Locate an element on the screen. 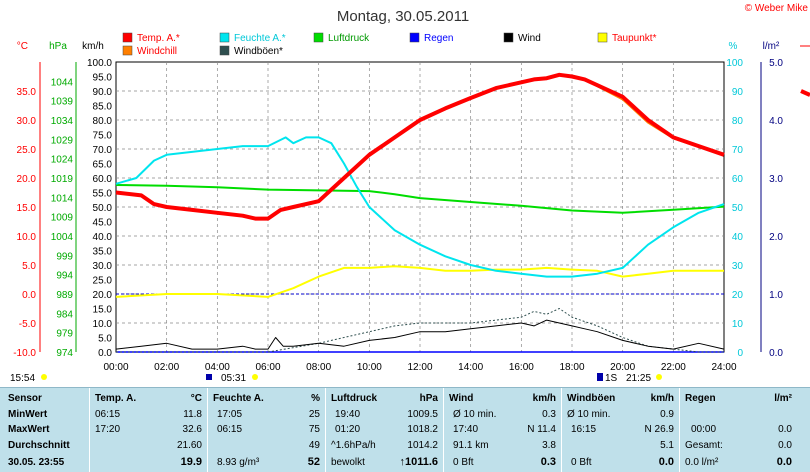 This screenshot has height=472, width=810. wind-tick-label: 50.0 is located at coordinates (103, 208).